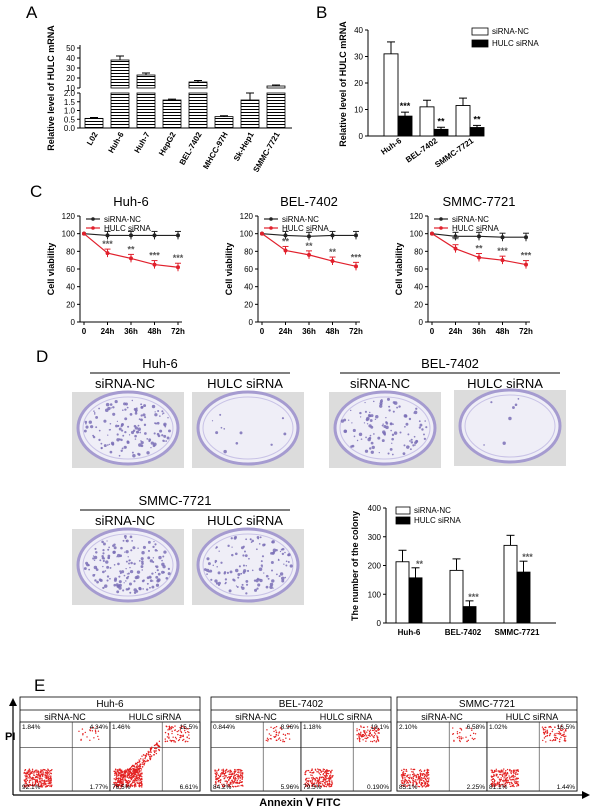 This screenshot has height=808, width=600. Describe the element at coordinates (128, 565) in the screenshot. I see `d-dish-rim` at that location.